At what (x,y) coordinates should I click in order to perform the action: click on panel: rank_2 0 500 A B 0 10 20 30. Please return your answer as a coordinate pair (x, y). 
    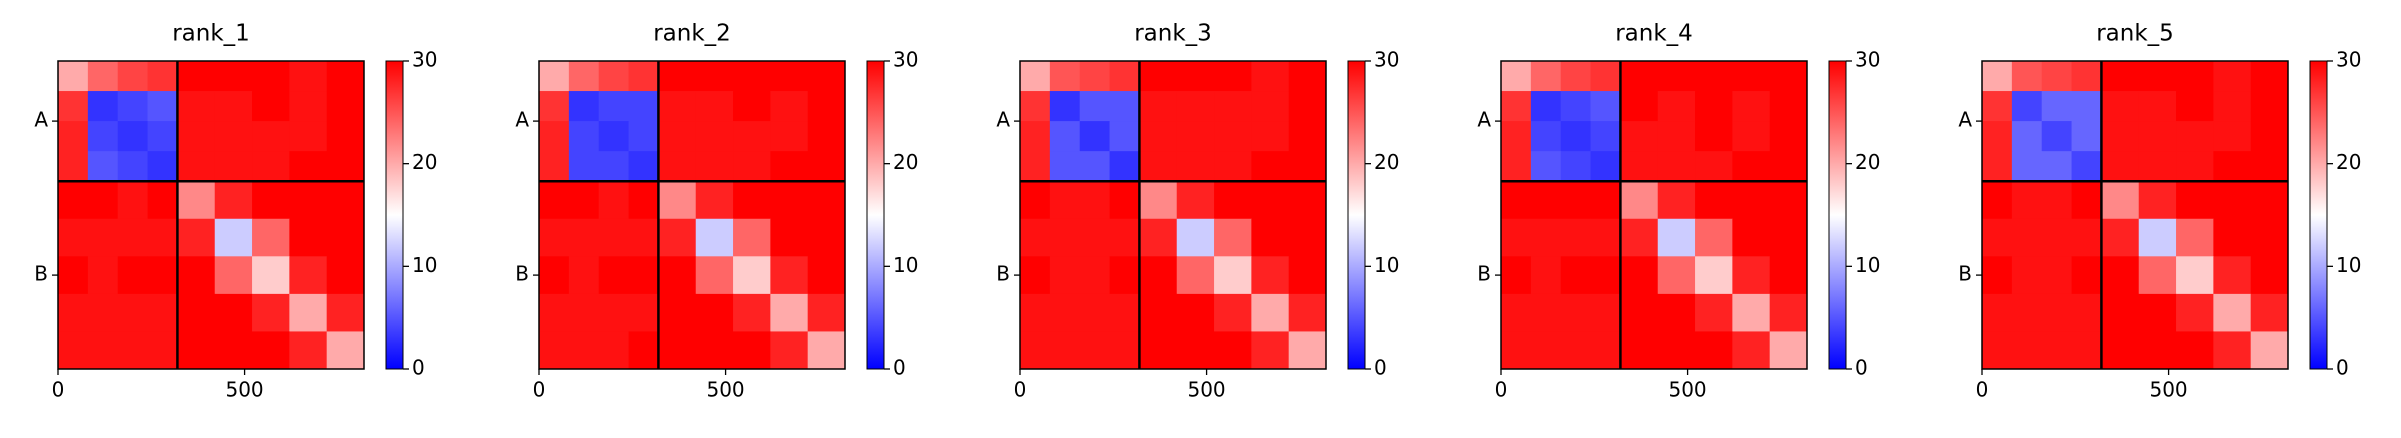
    Looking at the image, I should click on (716, 211).